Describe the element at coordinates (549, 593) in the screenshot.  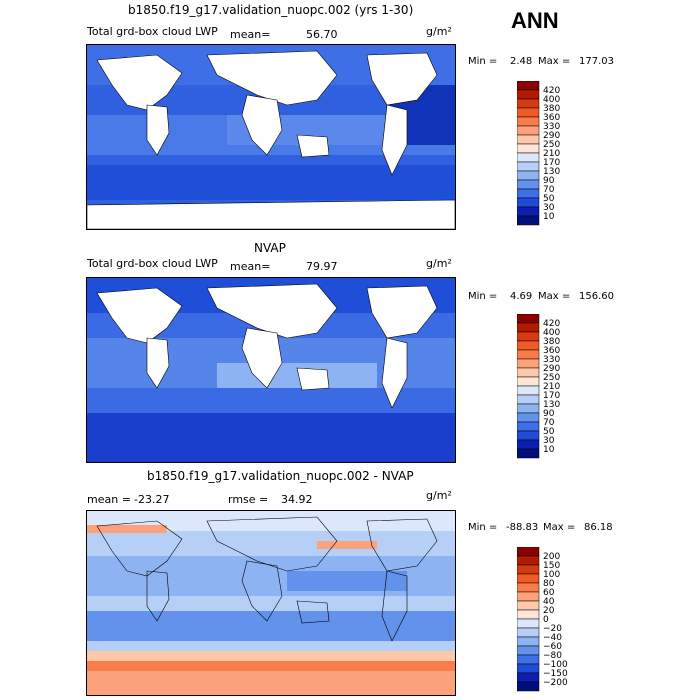
I see `colorbar-tick-label: 60` at that location.